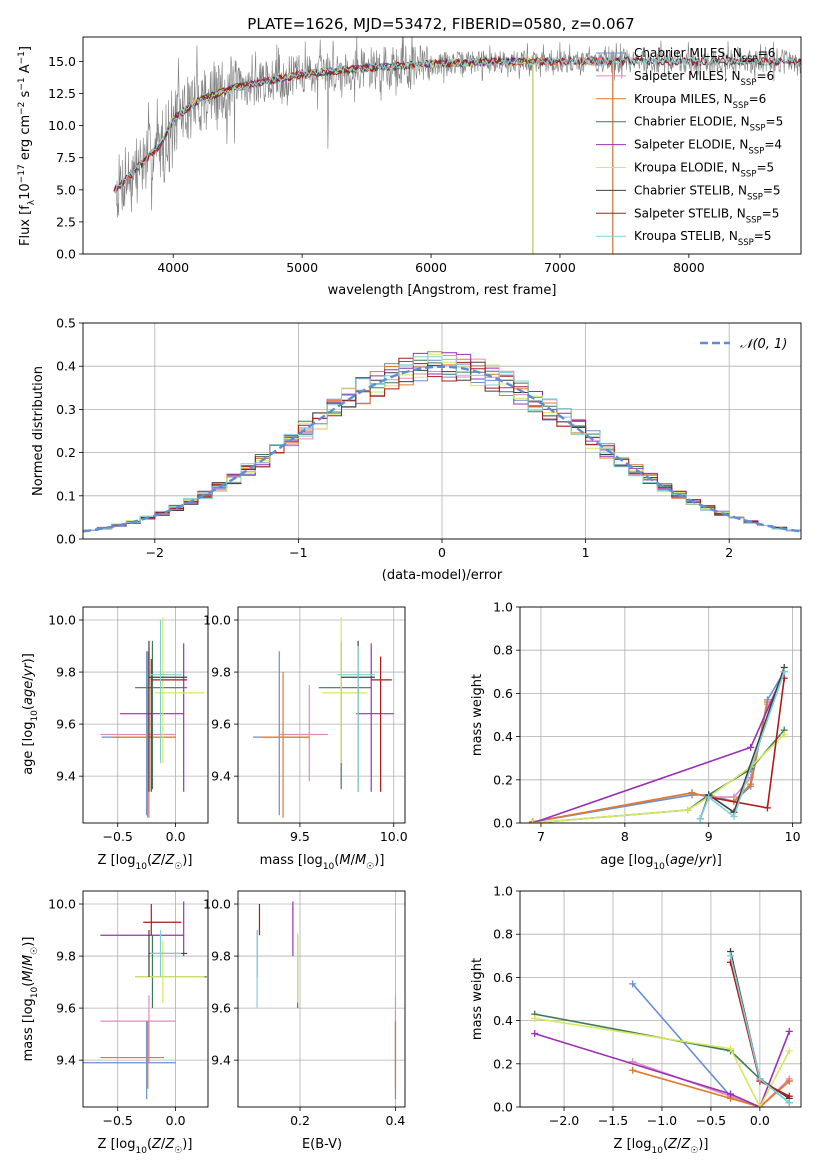 The width and height of the screenshot is (819, 1175). Describe the element at coordinates (62, 61) in the screenshot. I see `y-tick-label: 15.0` at that location.